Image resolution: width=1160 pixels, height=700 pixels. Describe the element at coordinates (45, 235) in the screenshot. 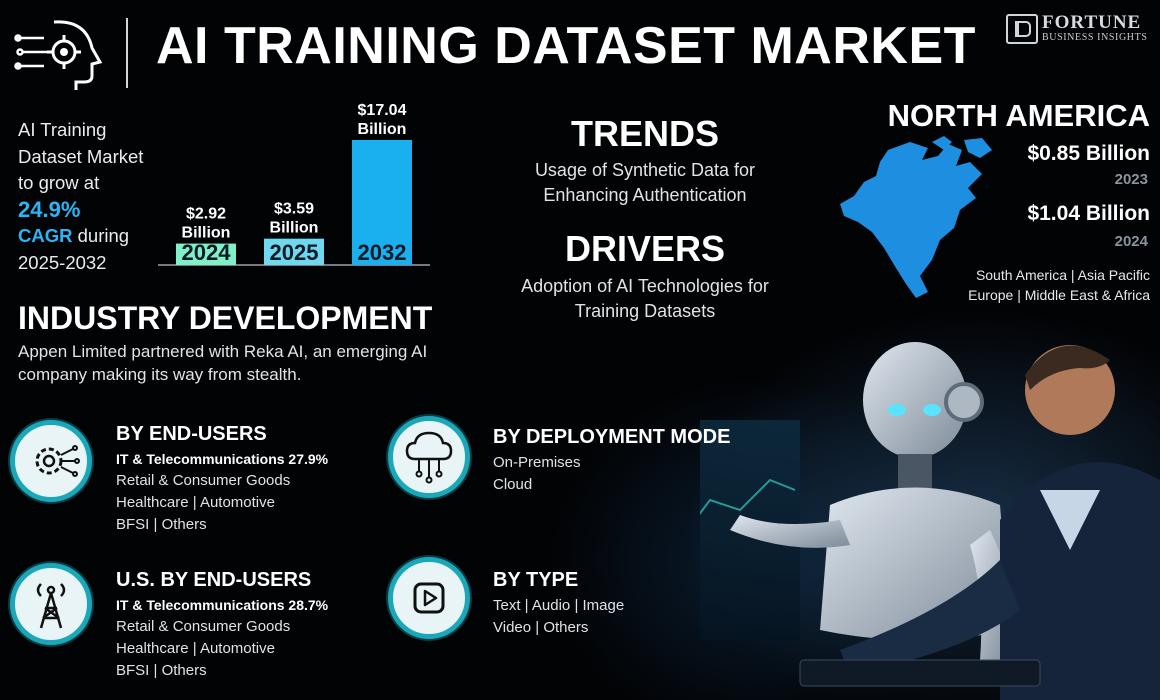

I see `cagr-label: CAGR` at that location.